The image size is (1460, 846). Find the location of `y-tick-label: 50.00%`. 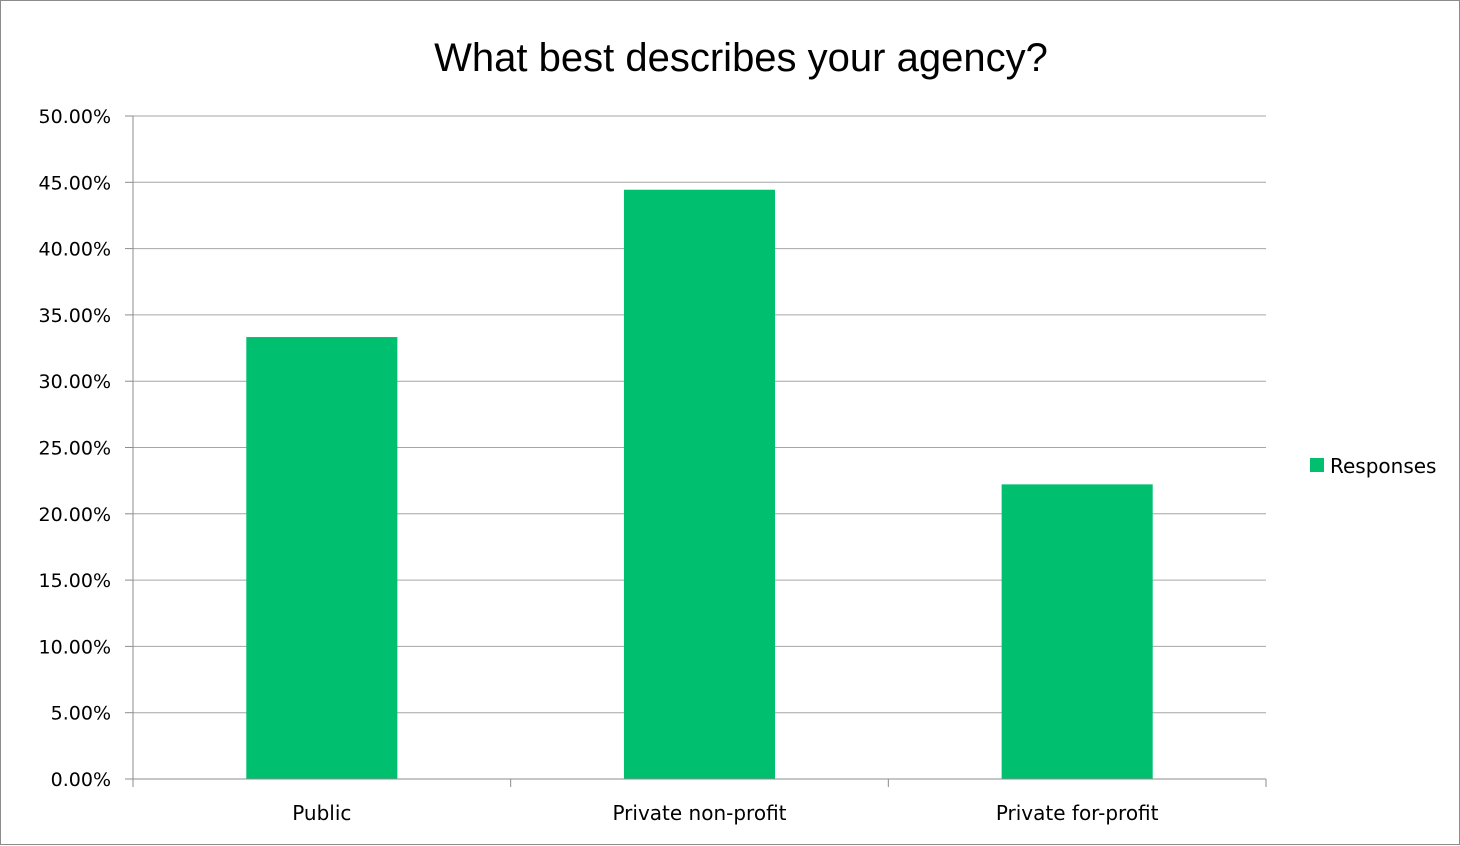

y-tick-label: 50.00% is located at coordinates (75, 117).